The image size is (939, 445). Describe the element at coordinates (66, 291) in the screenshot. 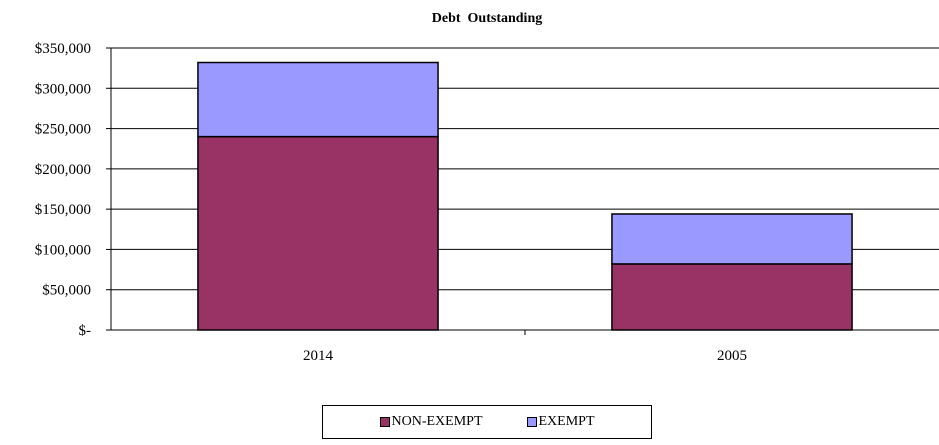

I see `y-tick-label: $50,000` at that location.